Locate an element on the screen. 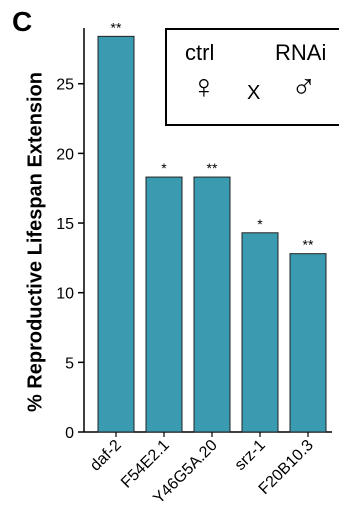 This screenshot has height=532, width=339. y-tick-label: 10 is located at coordinates (65, 294).